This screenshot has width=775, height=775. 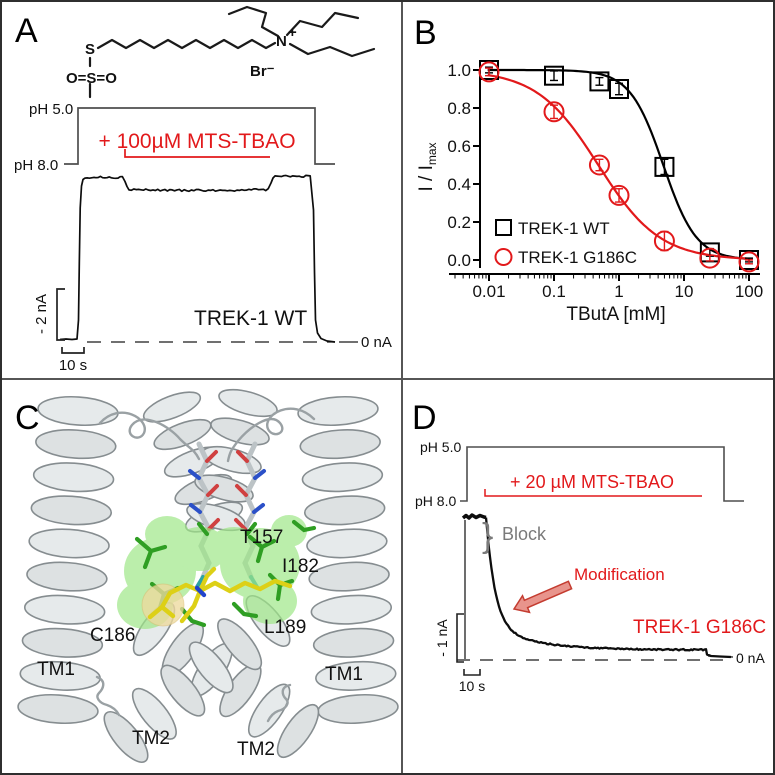 What do you see at coordinates (149, 436) in the screenshot?
I see `loop-left` at bounding box center [149, 436].